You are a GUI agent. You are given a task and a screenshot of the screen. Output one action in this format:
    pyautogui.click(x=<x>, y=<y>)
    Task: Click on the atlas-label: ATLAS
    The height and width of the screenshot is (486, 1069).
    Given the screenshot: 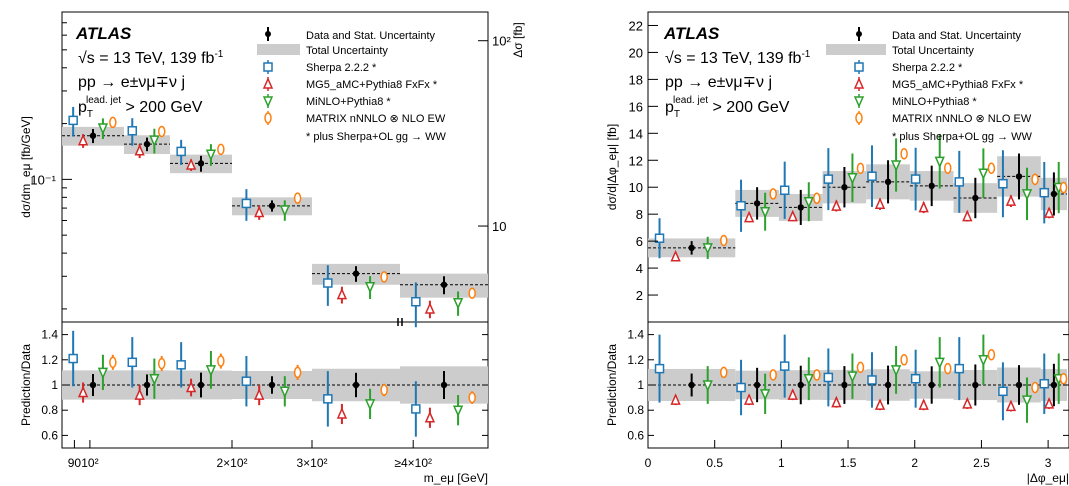 What is the action you would take?
    pyautogui.click(x=103, y=33)
    